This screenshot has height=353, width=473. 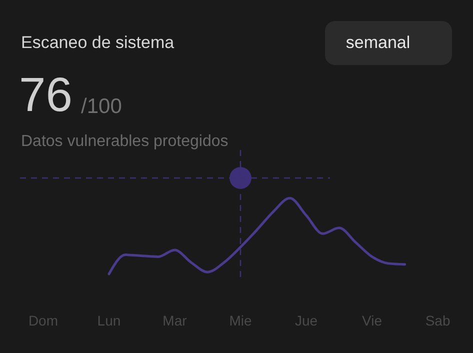 What do you see at coordinates (98, 42) in the screenshot?
I see `chart-title: Escaneo de sistema` at bounding box center [98, 42].